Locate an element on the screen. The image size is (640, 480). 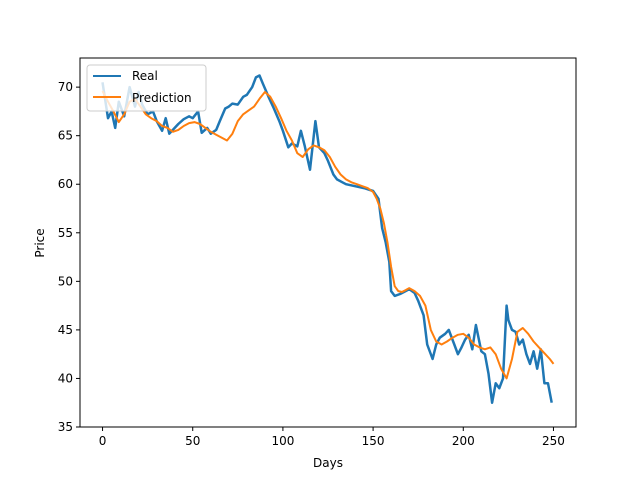
y-tick-label: 35 is located at coordinates (65, 427).